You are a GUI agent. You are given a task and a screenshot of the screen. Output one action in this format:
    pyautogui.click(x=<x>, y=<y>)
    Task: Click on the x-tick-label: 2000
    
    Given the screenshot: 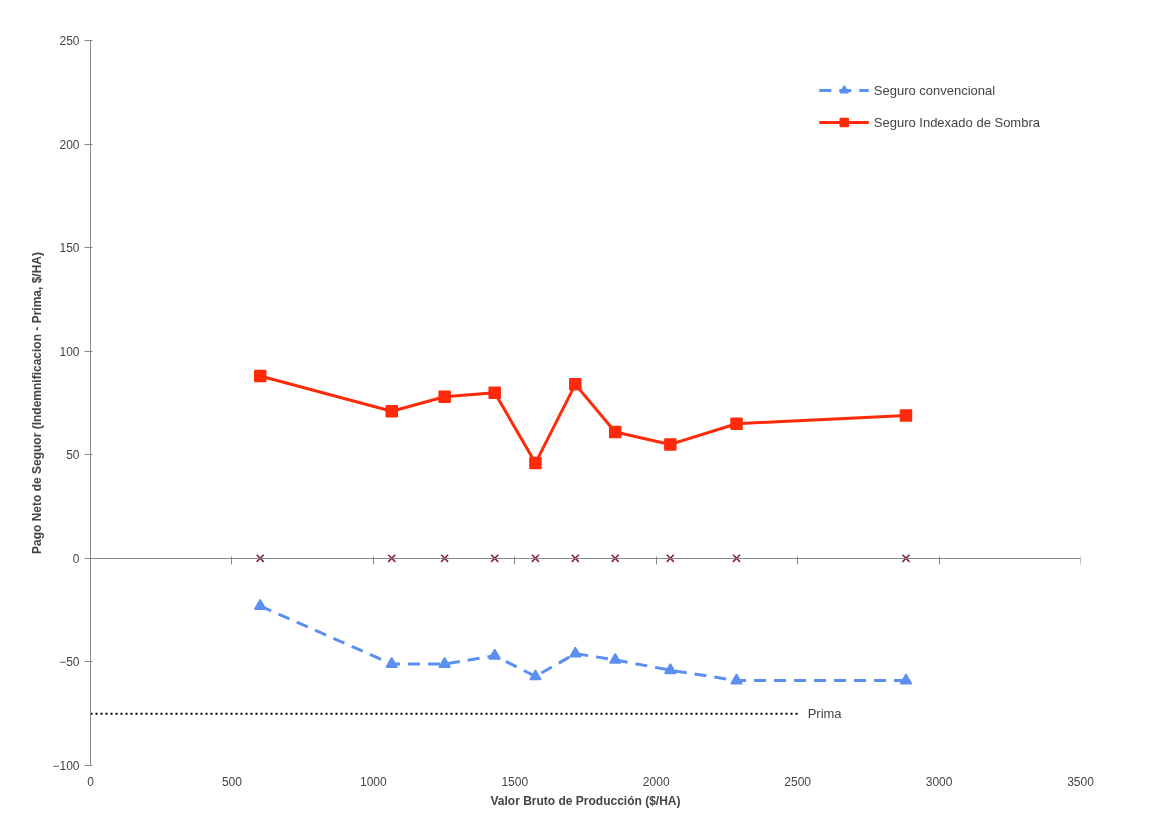 What is the action you would take?
    pyautogui.click(x=656, y=781)
    